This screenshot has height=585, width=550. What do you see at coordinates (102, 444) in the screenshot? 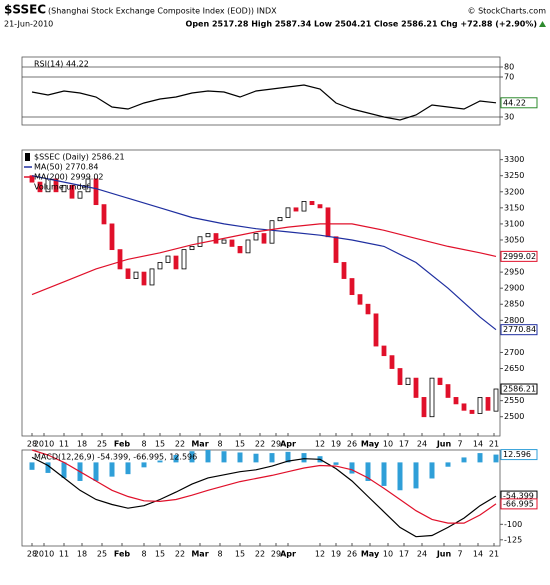
I see `x-tick-label: 25` at bounding box center [102, 444].